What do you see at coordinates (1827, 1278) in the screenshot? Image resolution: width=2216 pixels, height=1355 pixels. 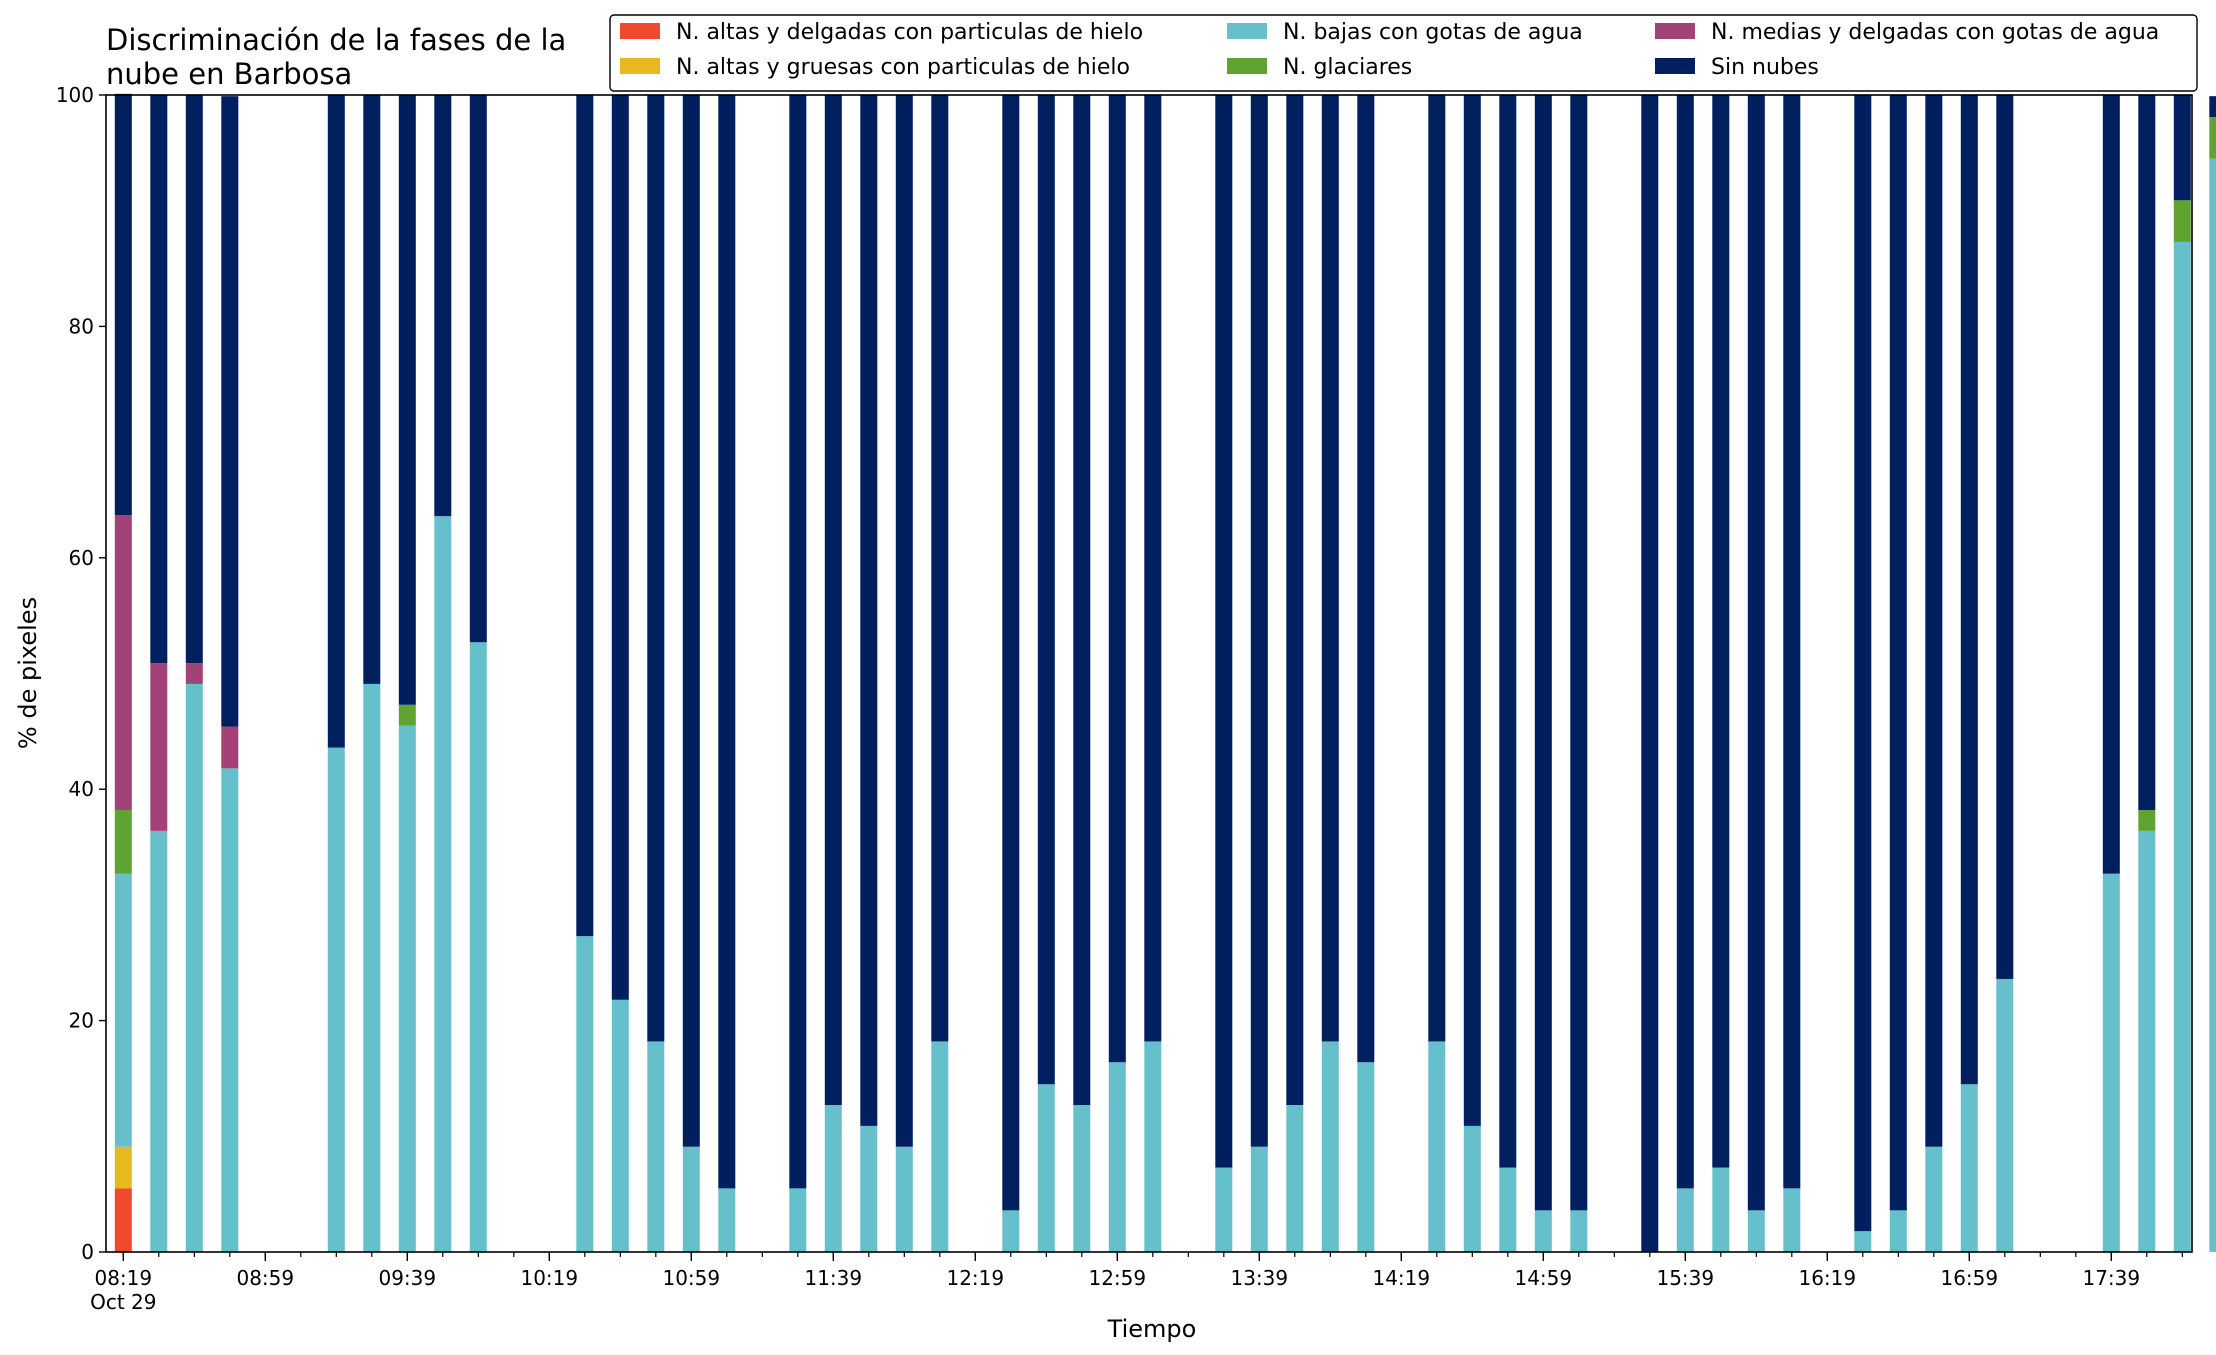 I see `x-tick-label: 16:19` at bounding box center [1827, 1278].